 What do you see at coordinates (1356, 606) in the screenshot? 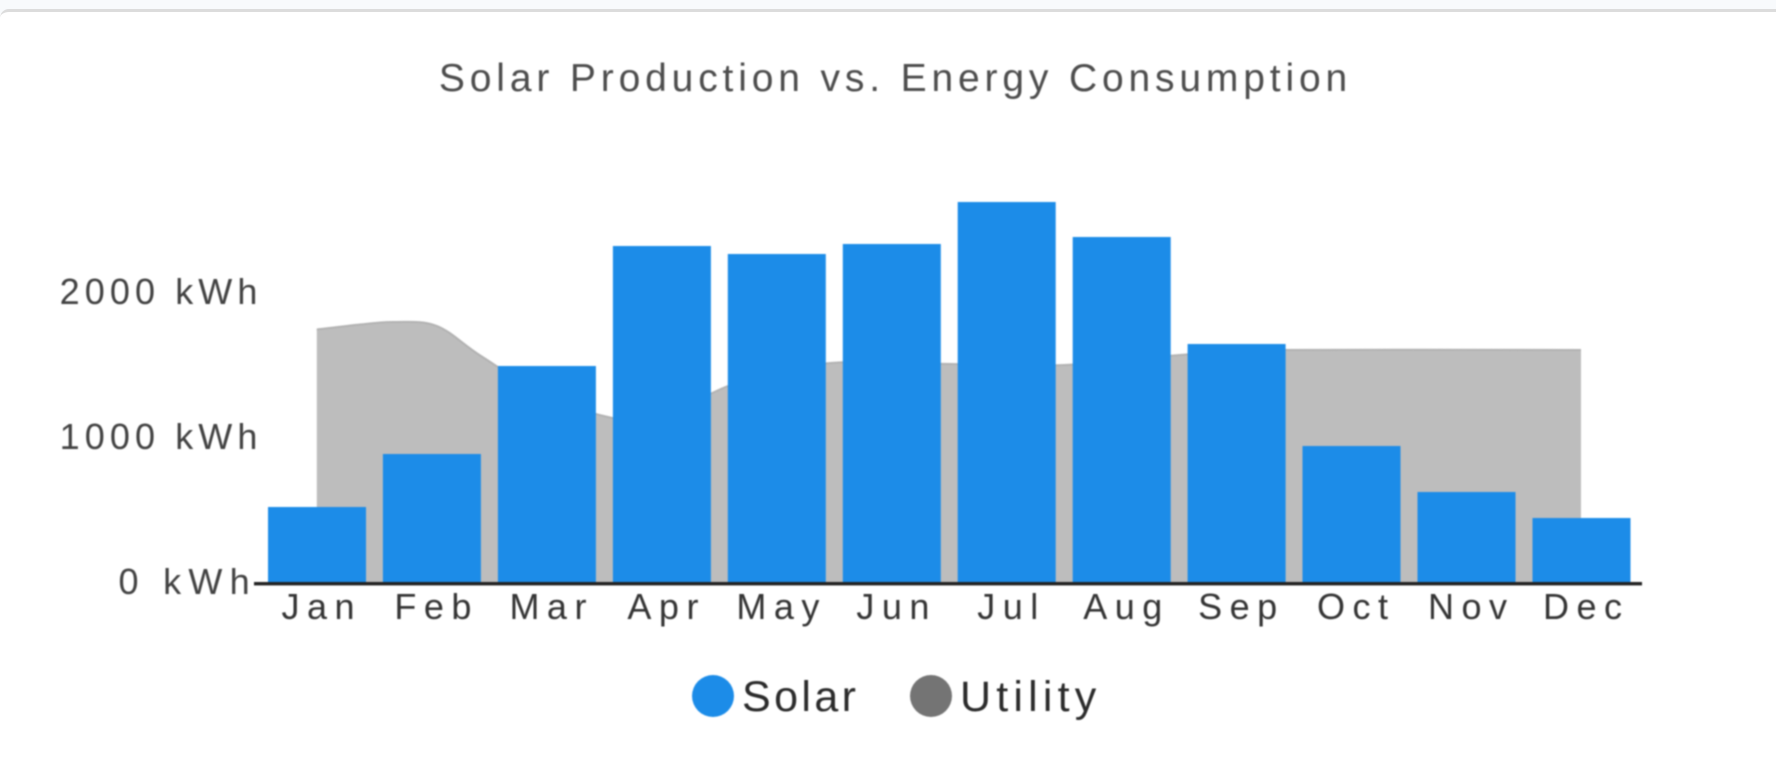
I see `svg-text: Oct` at bounding box center [1356, 606].